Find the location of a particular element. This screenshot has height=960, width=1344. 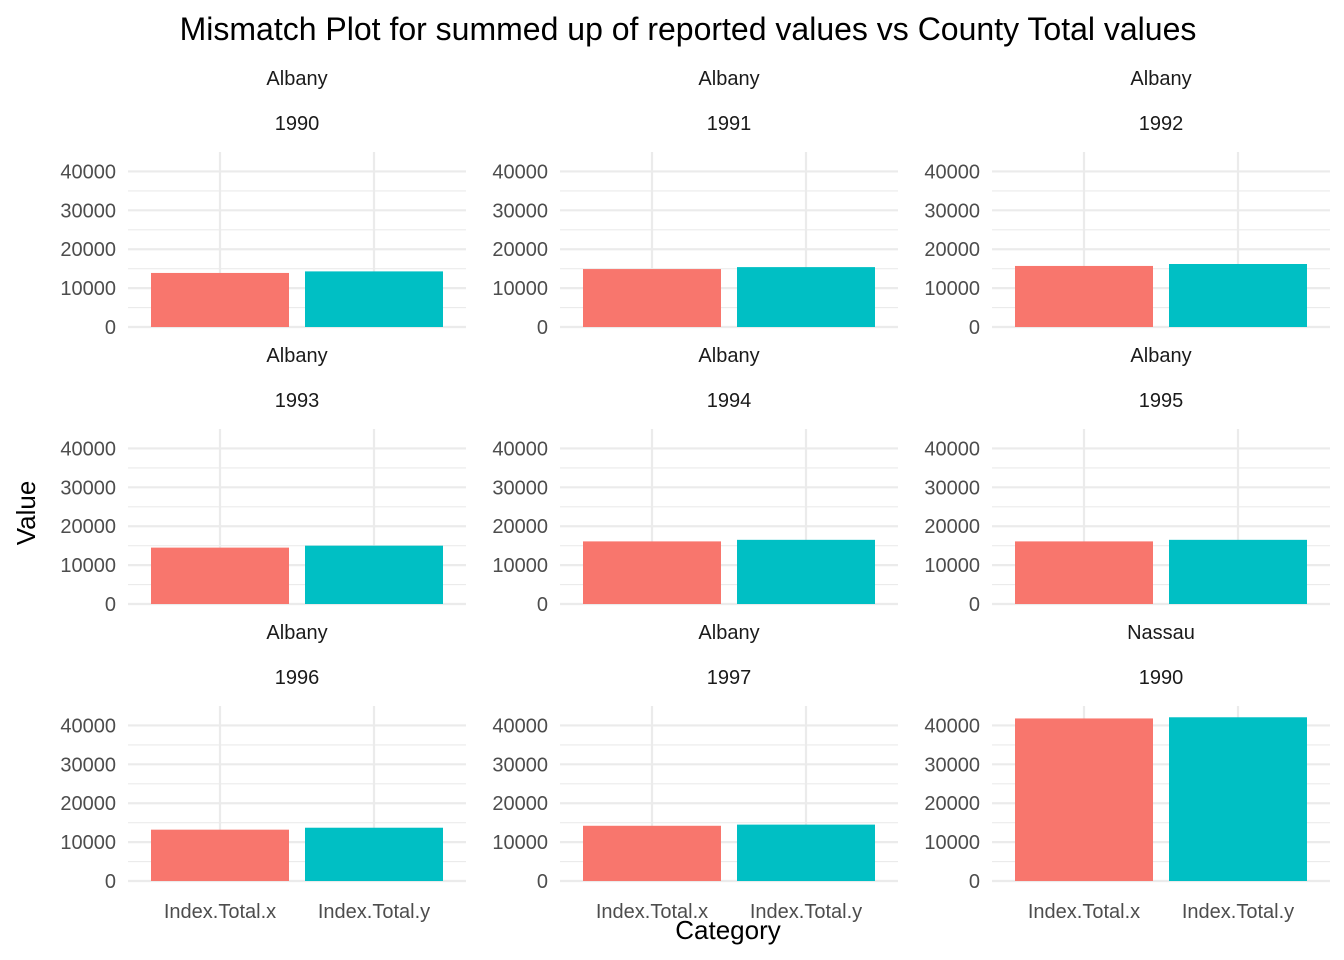

facet-year-label: 1997 is located at coordinates (729, 678).